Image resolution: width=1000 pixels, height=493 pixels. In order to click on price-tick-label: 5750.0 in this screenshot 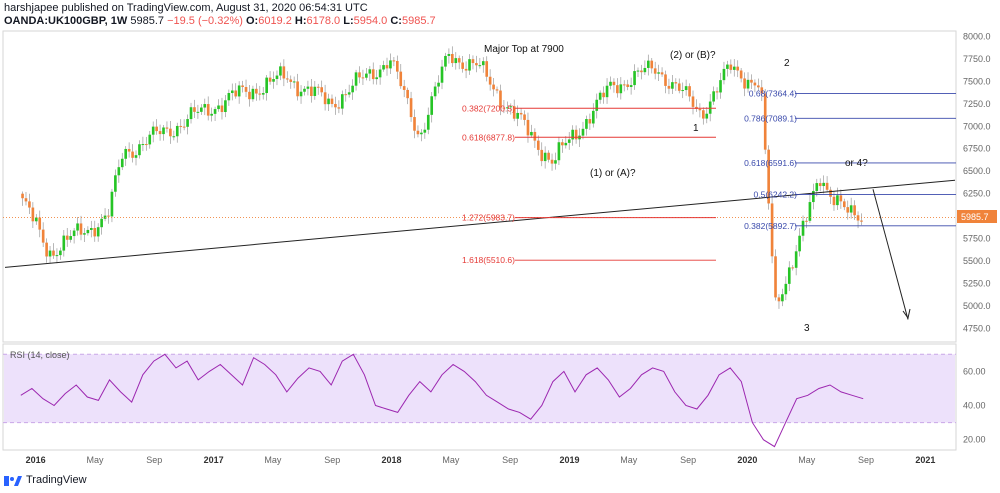, I will do `click(977, 239)`.